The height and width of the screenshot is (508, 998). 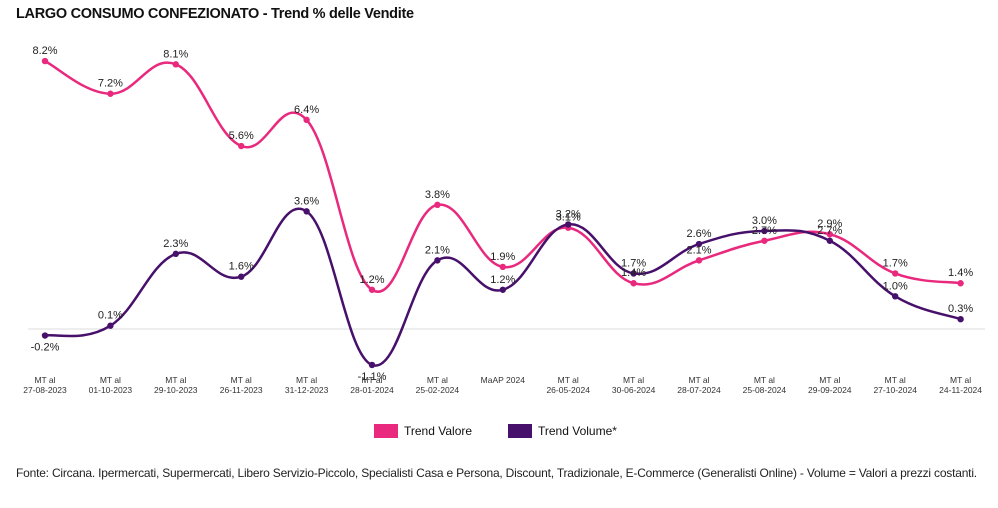 I want to click on data-label: 0.3%, so click(x=960, y=309).